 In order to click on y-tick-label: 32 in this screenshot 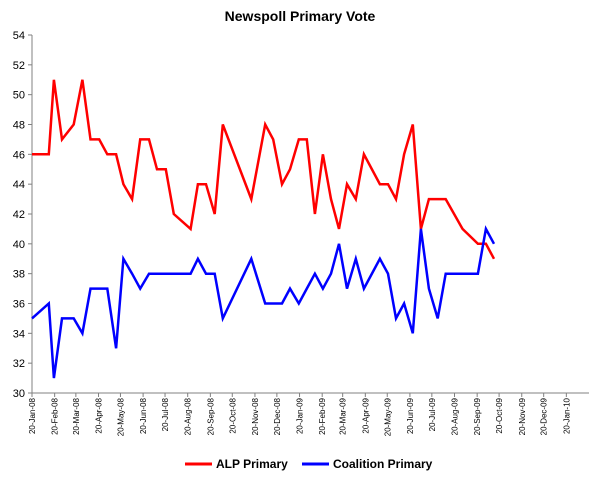, I will do `click(19, 364)`.